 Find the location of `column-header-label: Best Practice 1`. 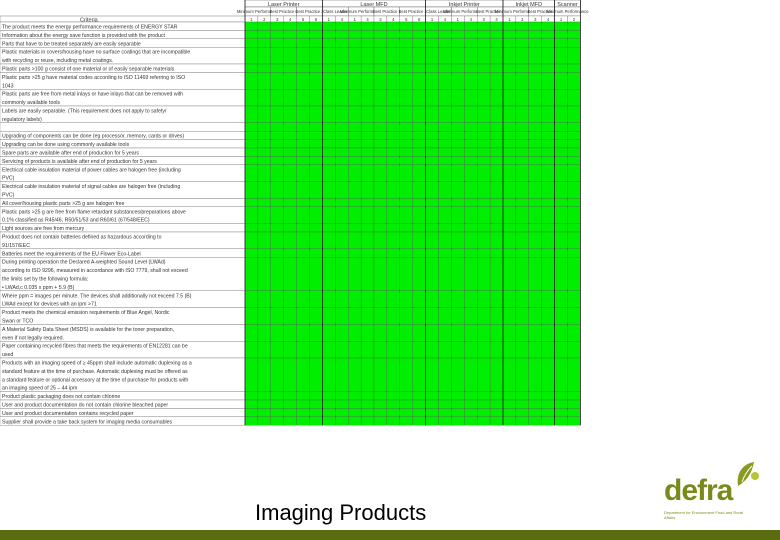

column-header-label: Best Practice 1 is located at coordinates (284, 11).